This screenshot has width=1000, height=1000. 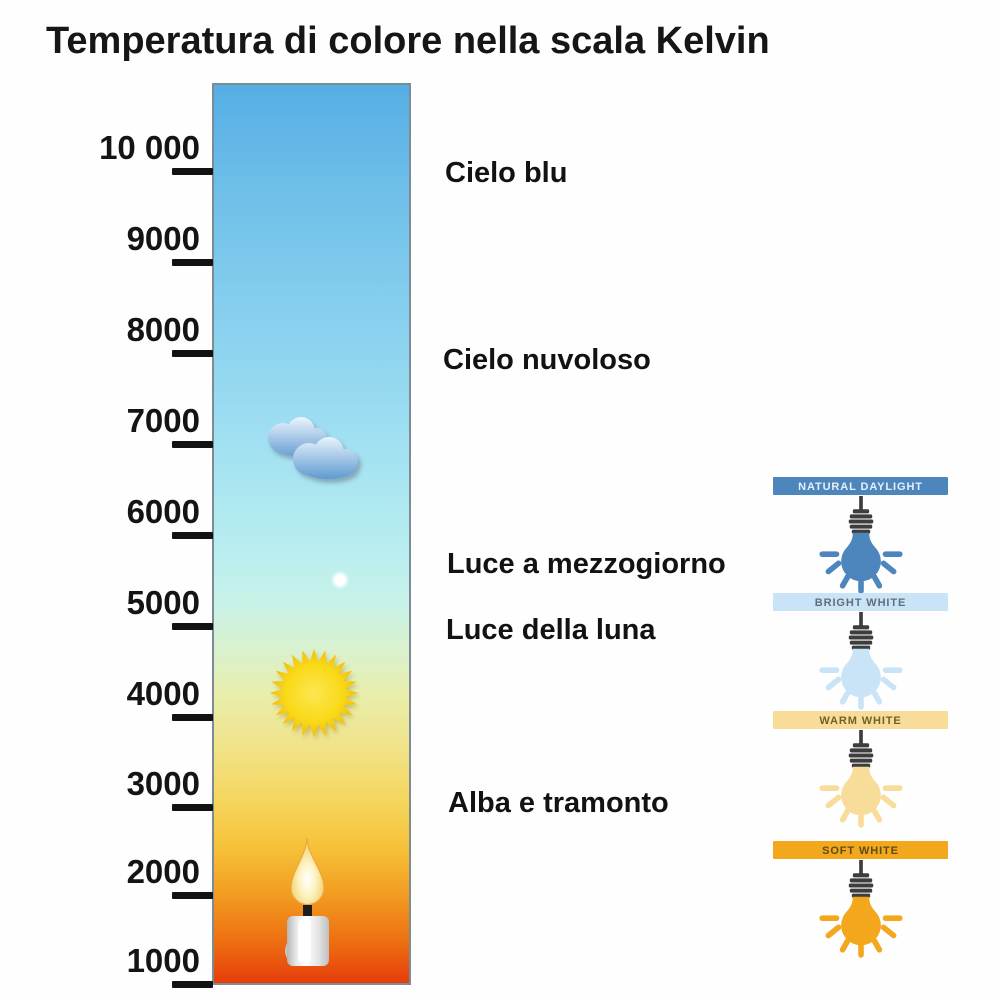 I want to click on scale-label-10000: 10 000, so click(x=149, y=147).